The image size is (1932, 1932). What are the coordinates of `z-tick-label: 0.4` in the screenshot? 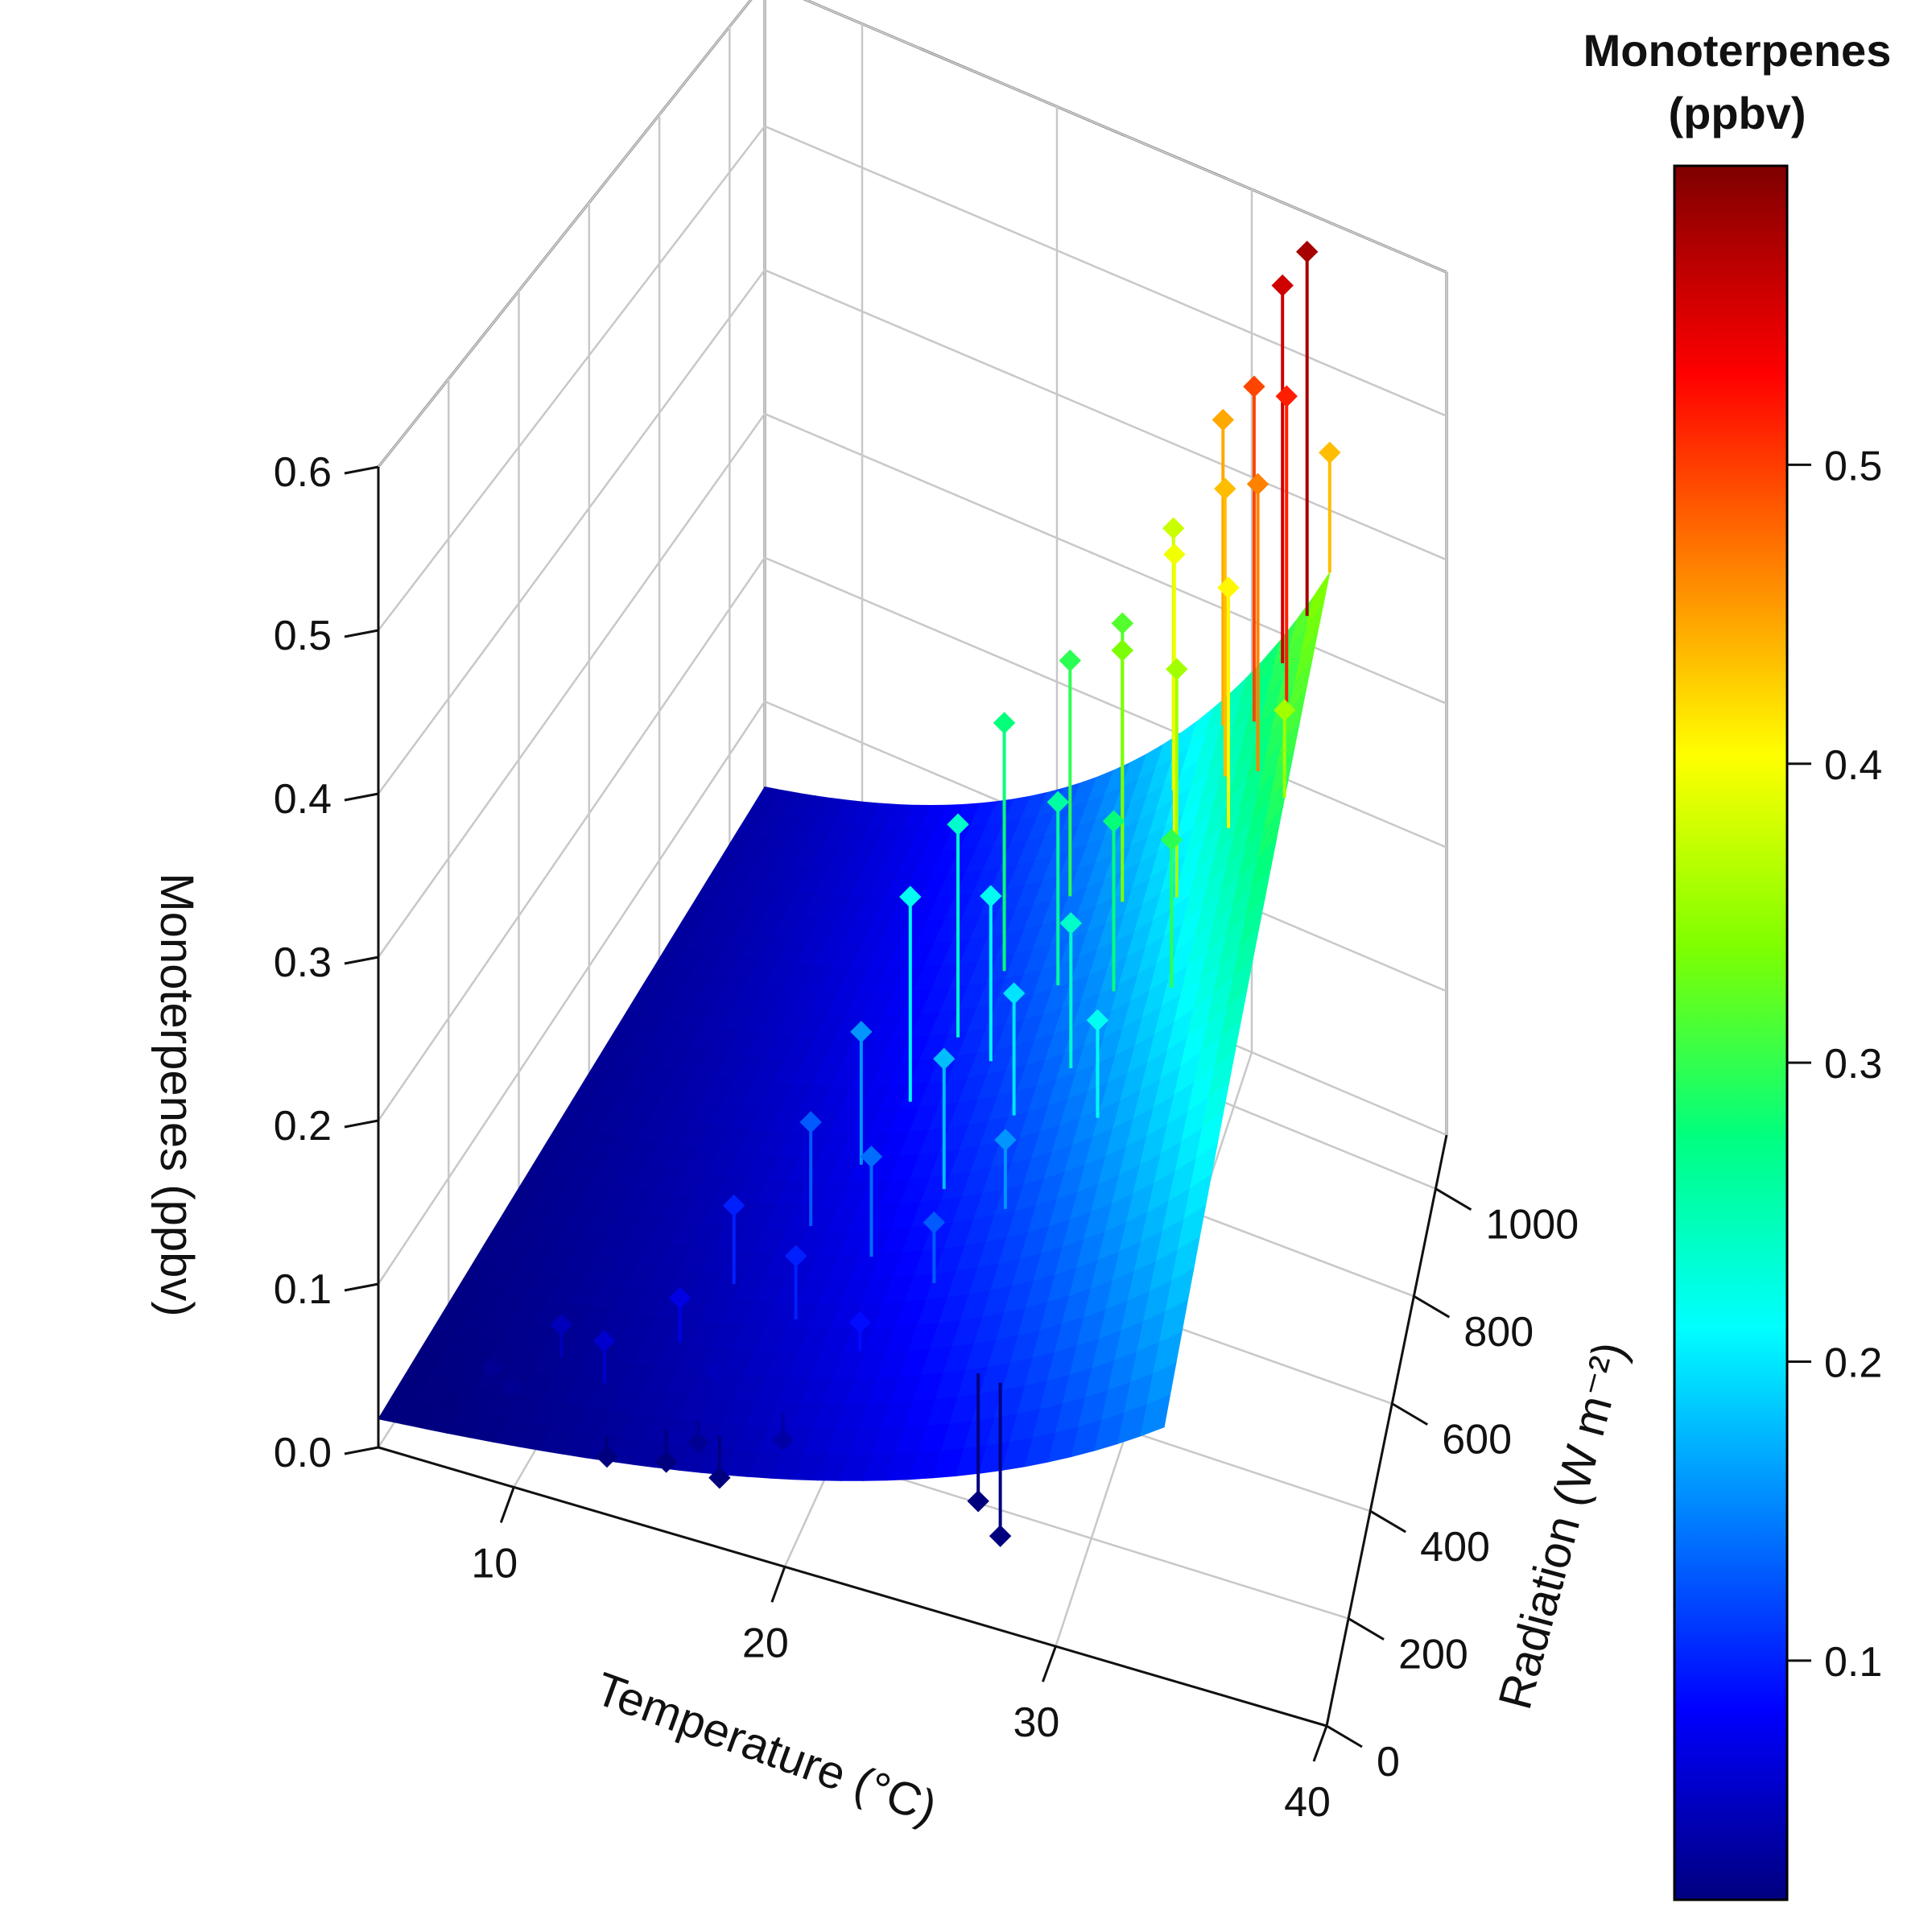 It's located at (303, 799).